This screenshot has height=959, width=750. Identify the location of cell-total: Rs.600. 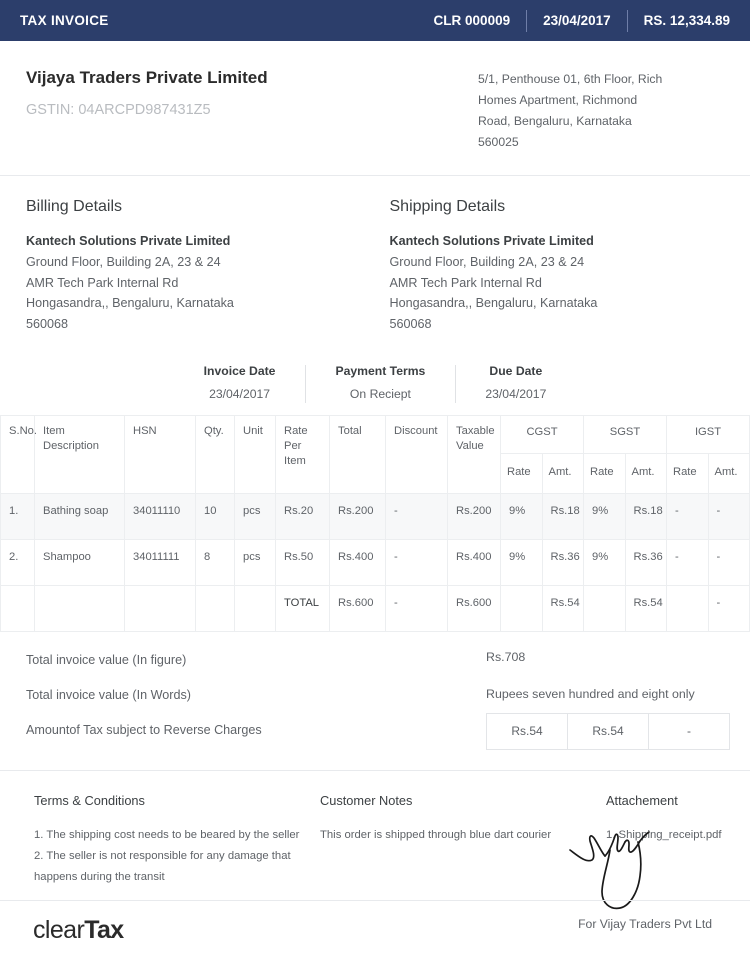
(357, 608).